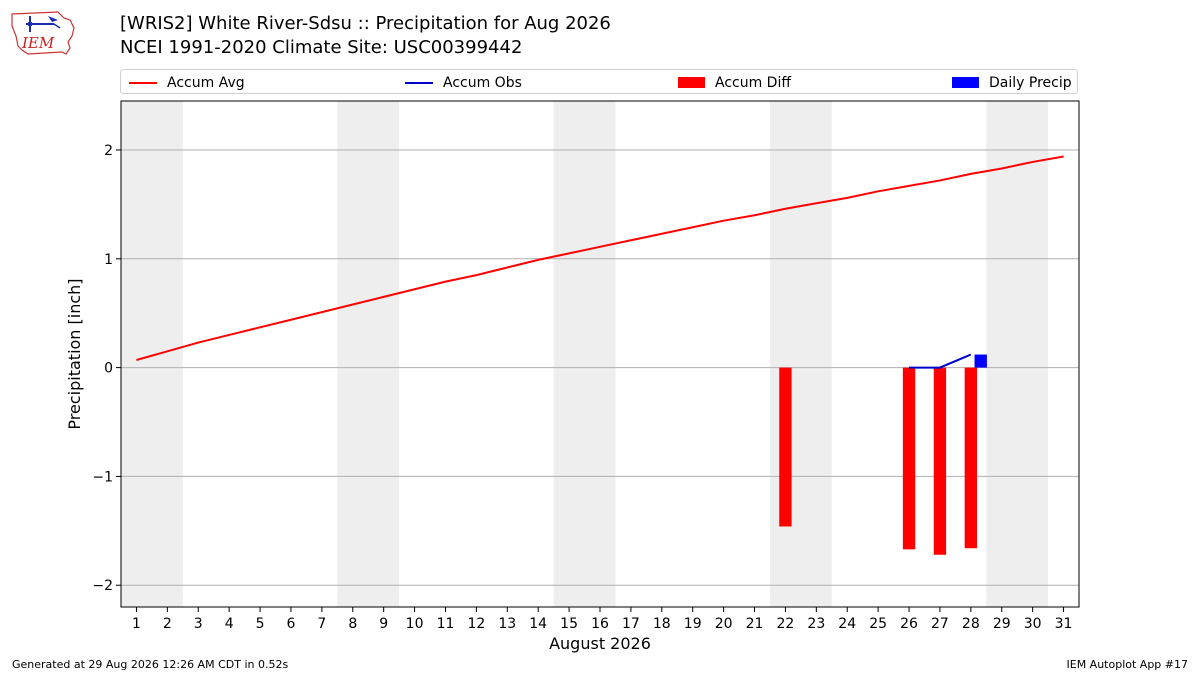 The image size is (1200, 675). What do you see at coordinates (971, 624) in the screenshot?
I see `x-tick-label: 28` at bounding box center [971, 624].